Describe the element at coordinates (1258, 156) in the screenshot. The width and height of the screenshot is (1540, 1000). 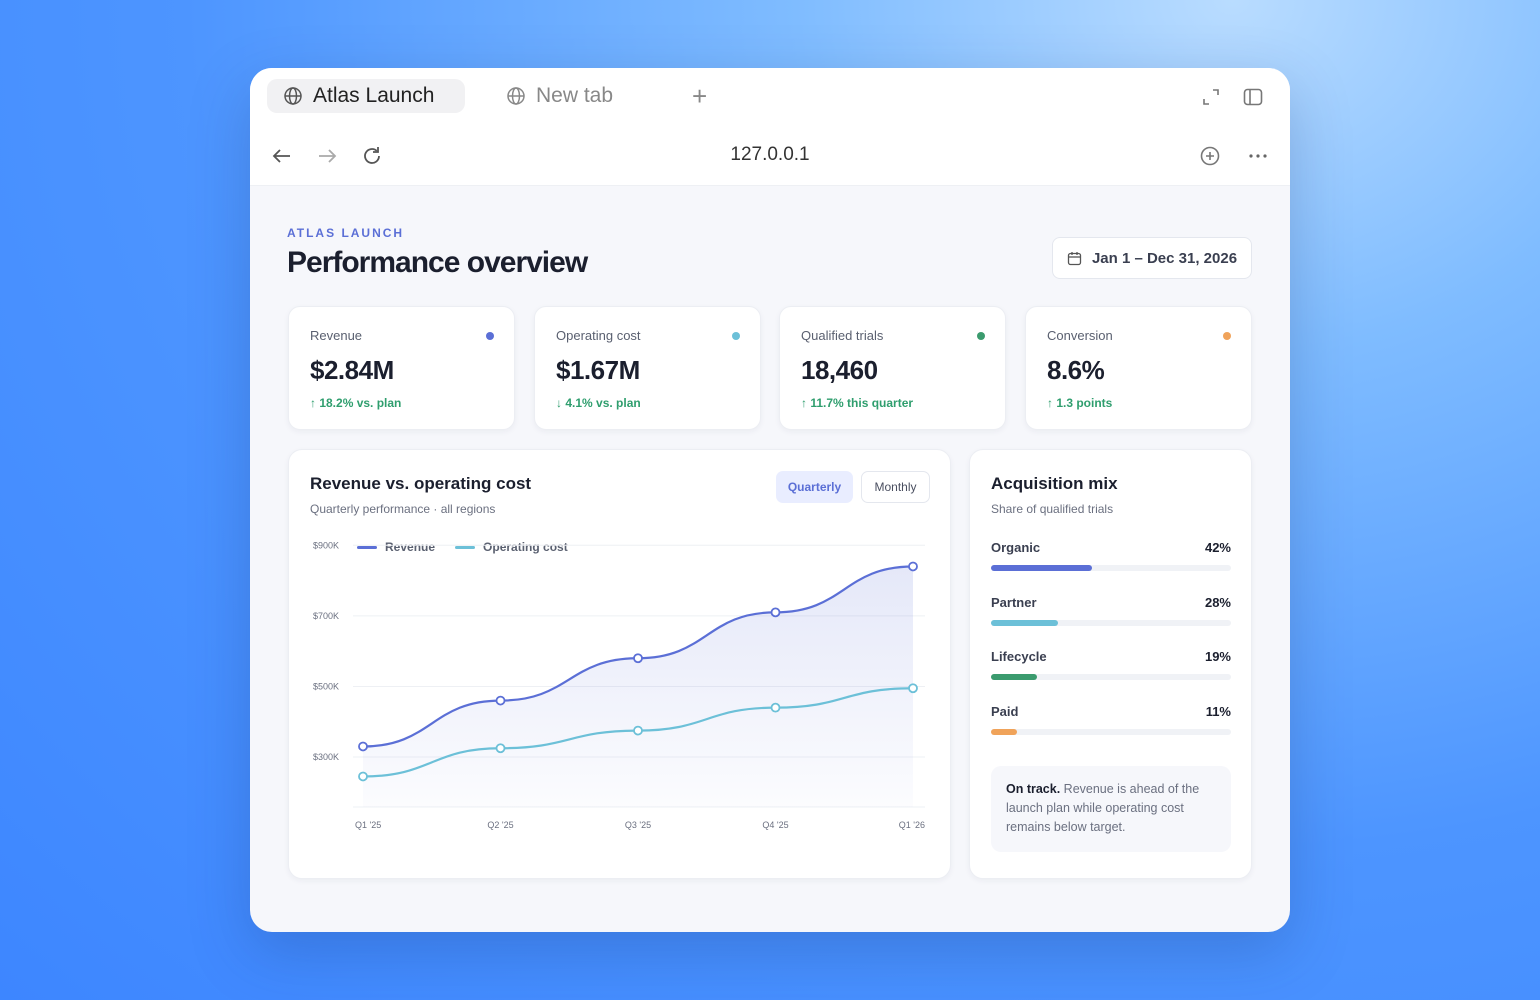
I see `more-menu-icon` at that location.